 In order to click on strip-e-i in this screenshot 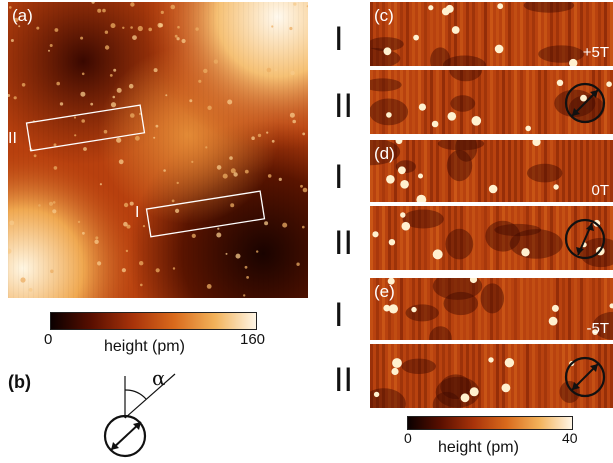, I will do `click(491, 309)`.